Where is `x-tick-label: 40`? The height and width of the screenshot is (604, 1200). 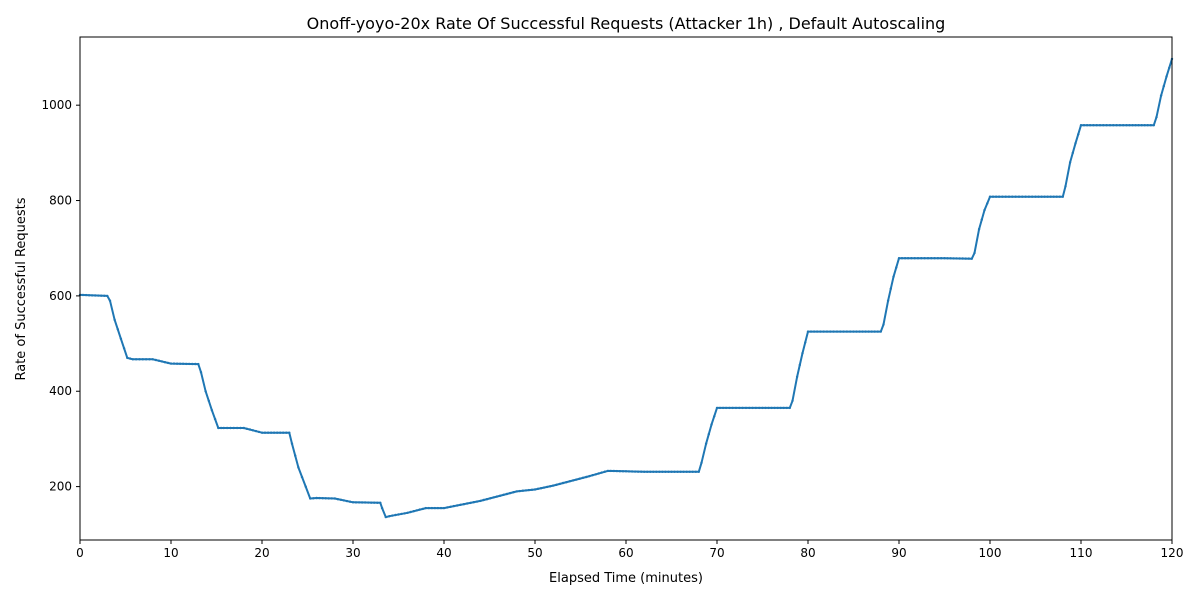
x-tick-label: 40 is located at coordinates (443, 553).